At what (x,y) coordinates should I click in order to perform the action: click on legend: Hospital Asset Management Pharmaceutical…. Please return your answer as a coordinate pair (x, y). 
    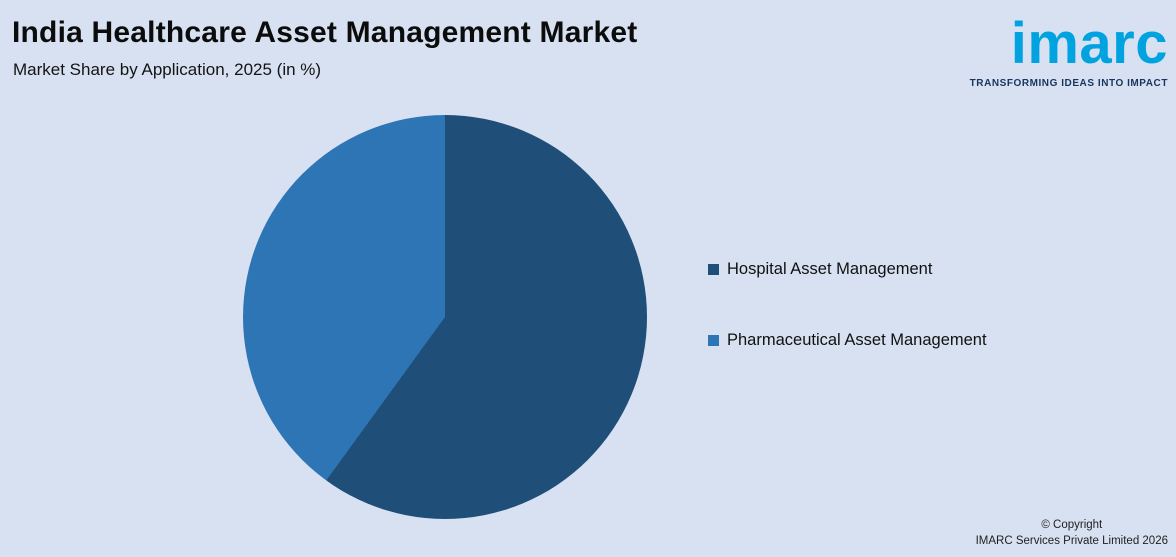
    Looking at the image, I should click on (847, 329).